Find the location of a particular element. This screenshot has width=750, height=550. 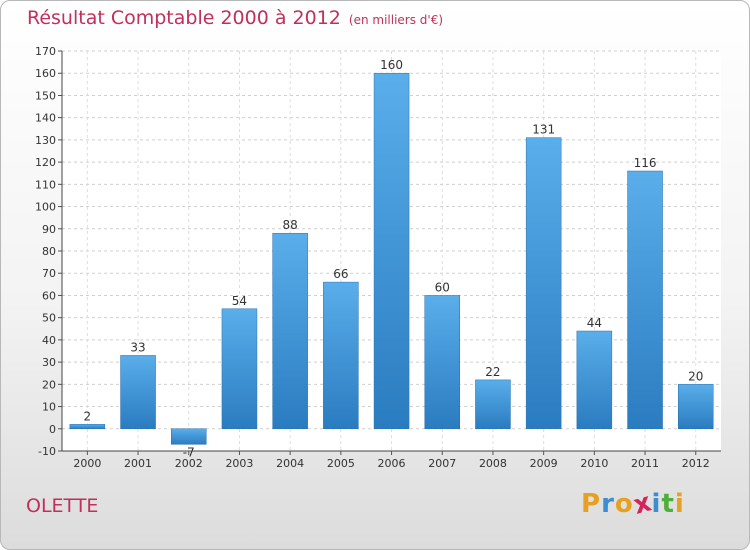

y-tick-label: 90 is located at coordinates (49, 229).